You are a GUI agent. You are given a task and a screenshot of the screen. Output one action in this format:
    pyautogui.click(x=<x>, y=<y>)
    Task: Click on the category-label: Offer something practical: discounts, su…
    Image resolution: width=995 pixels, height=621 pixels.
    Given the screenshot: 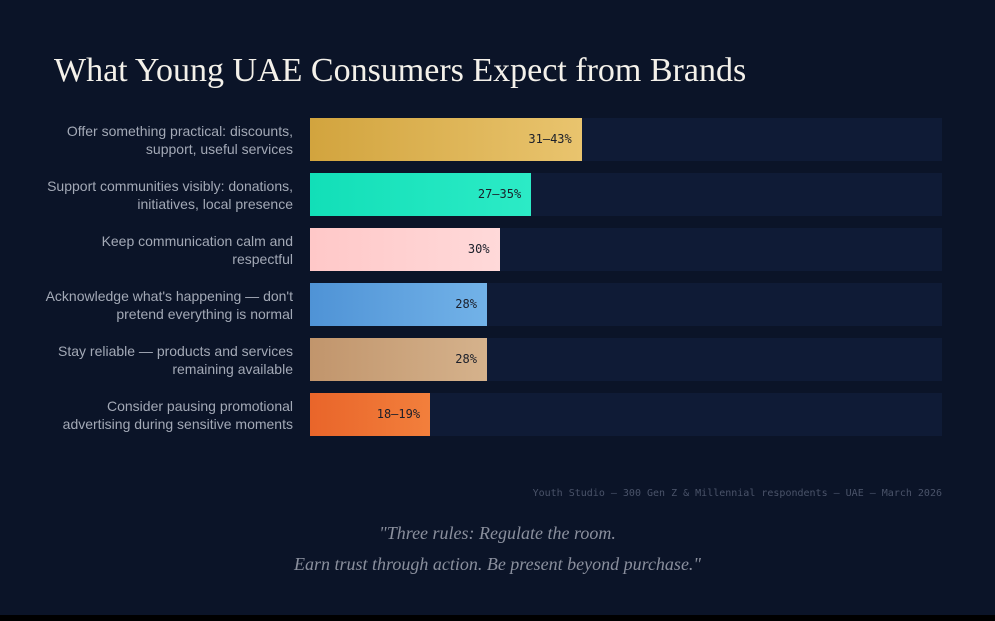 What is the action you would take?
    pyautogui.click(x=179, y=139)
    